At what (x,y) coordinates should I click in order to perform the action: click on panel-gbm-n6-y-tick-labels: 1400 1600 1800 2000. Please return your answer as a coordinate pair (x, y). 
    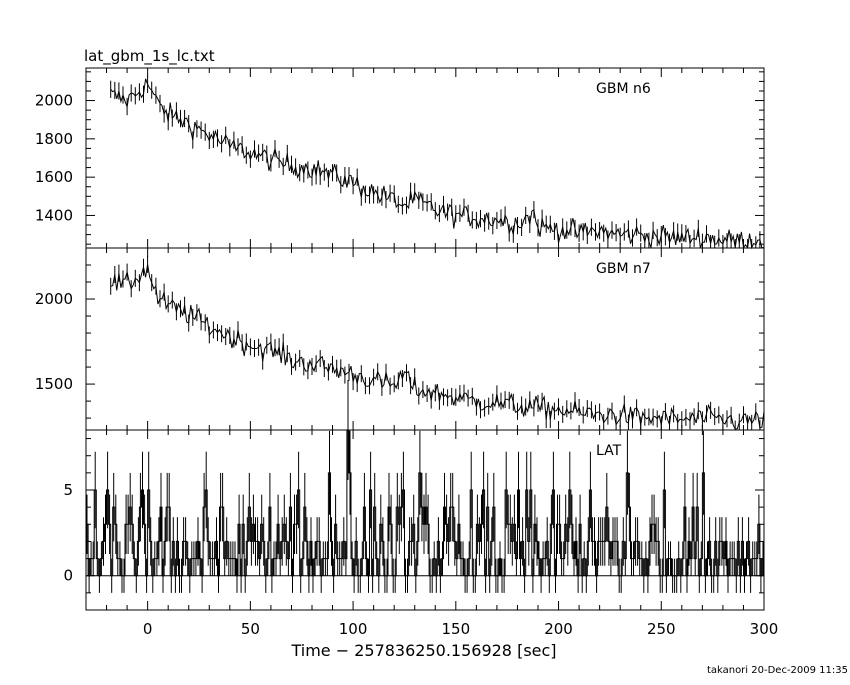
    Looking at the image, I should click on (54, 158).